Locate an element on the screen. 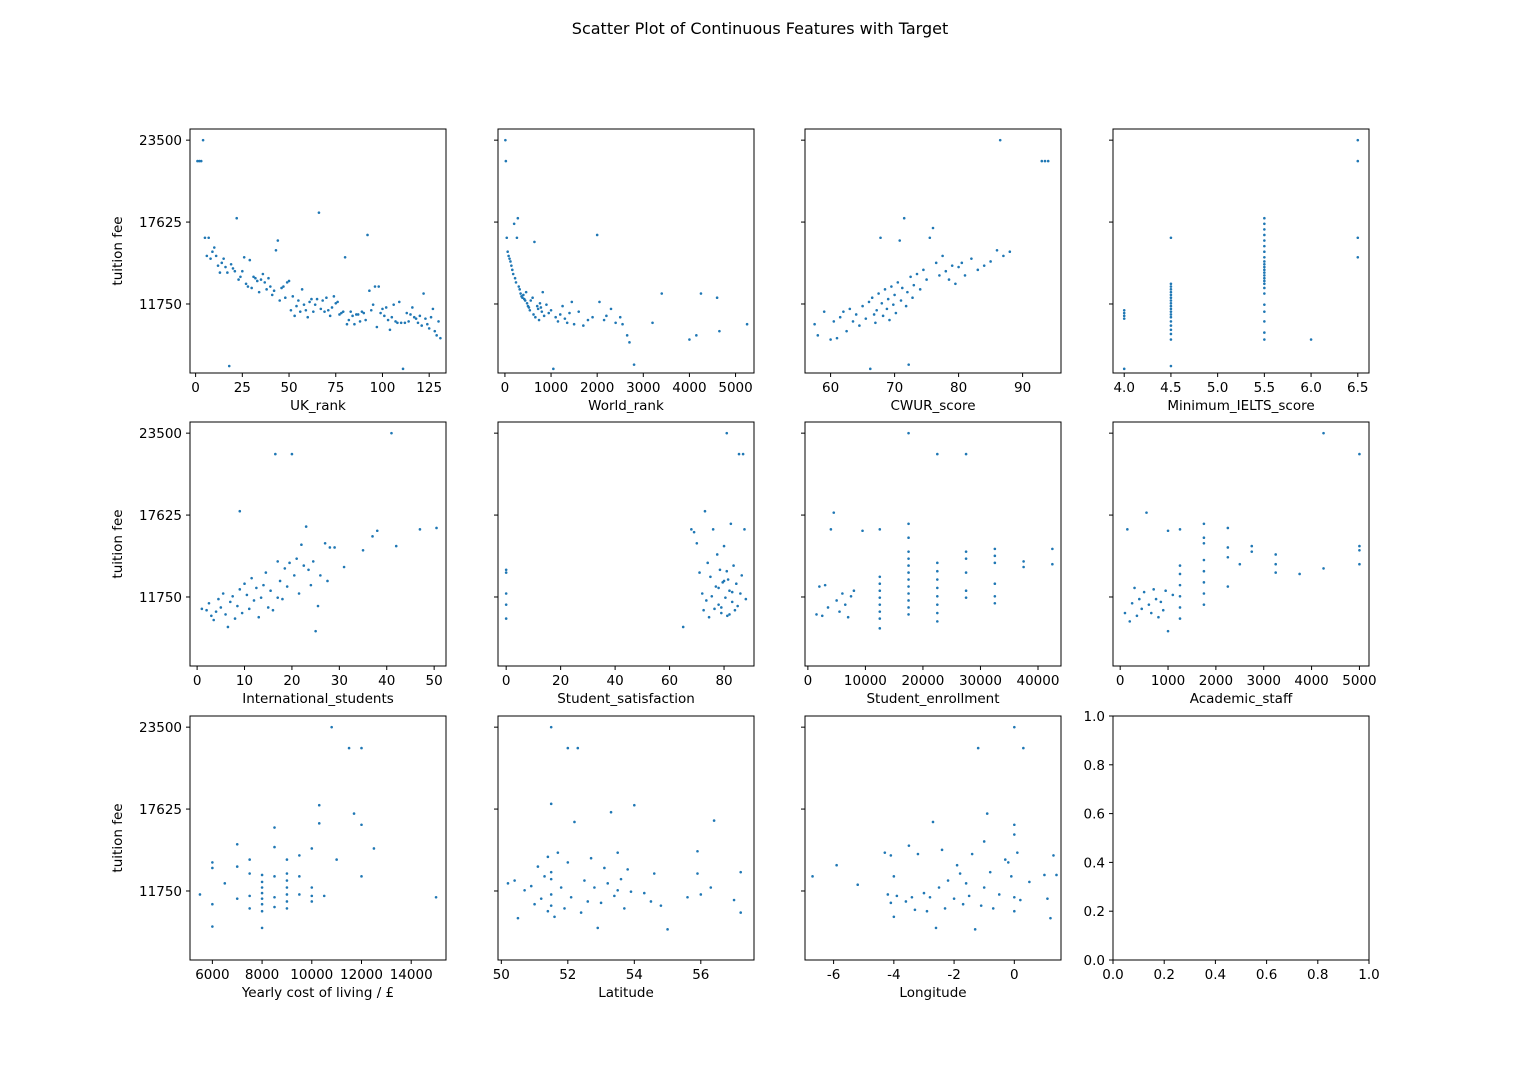  y-tick-label: 1.0 is located at coordinates (1094, 717).